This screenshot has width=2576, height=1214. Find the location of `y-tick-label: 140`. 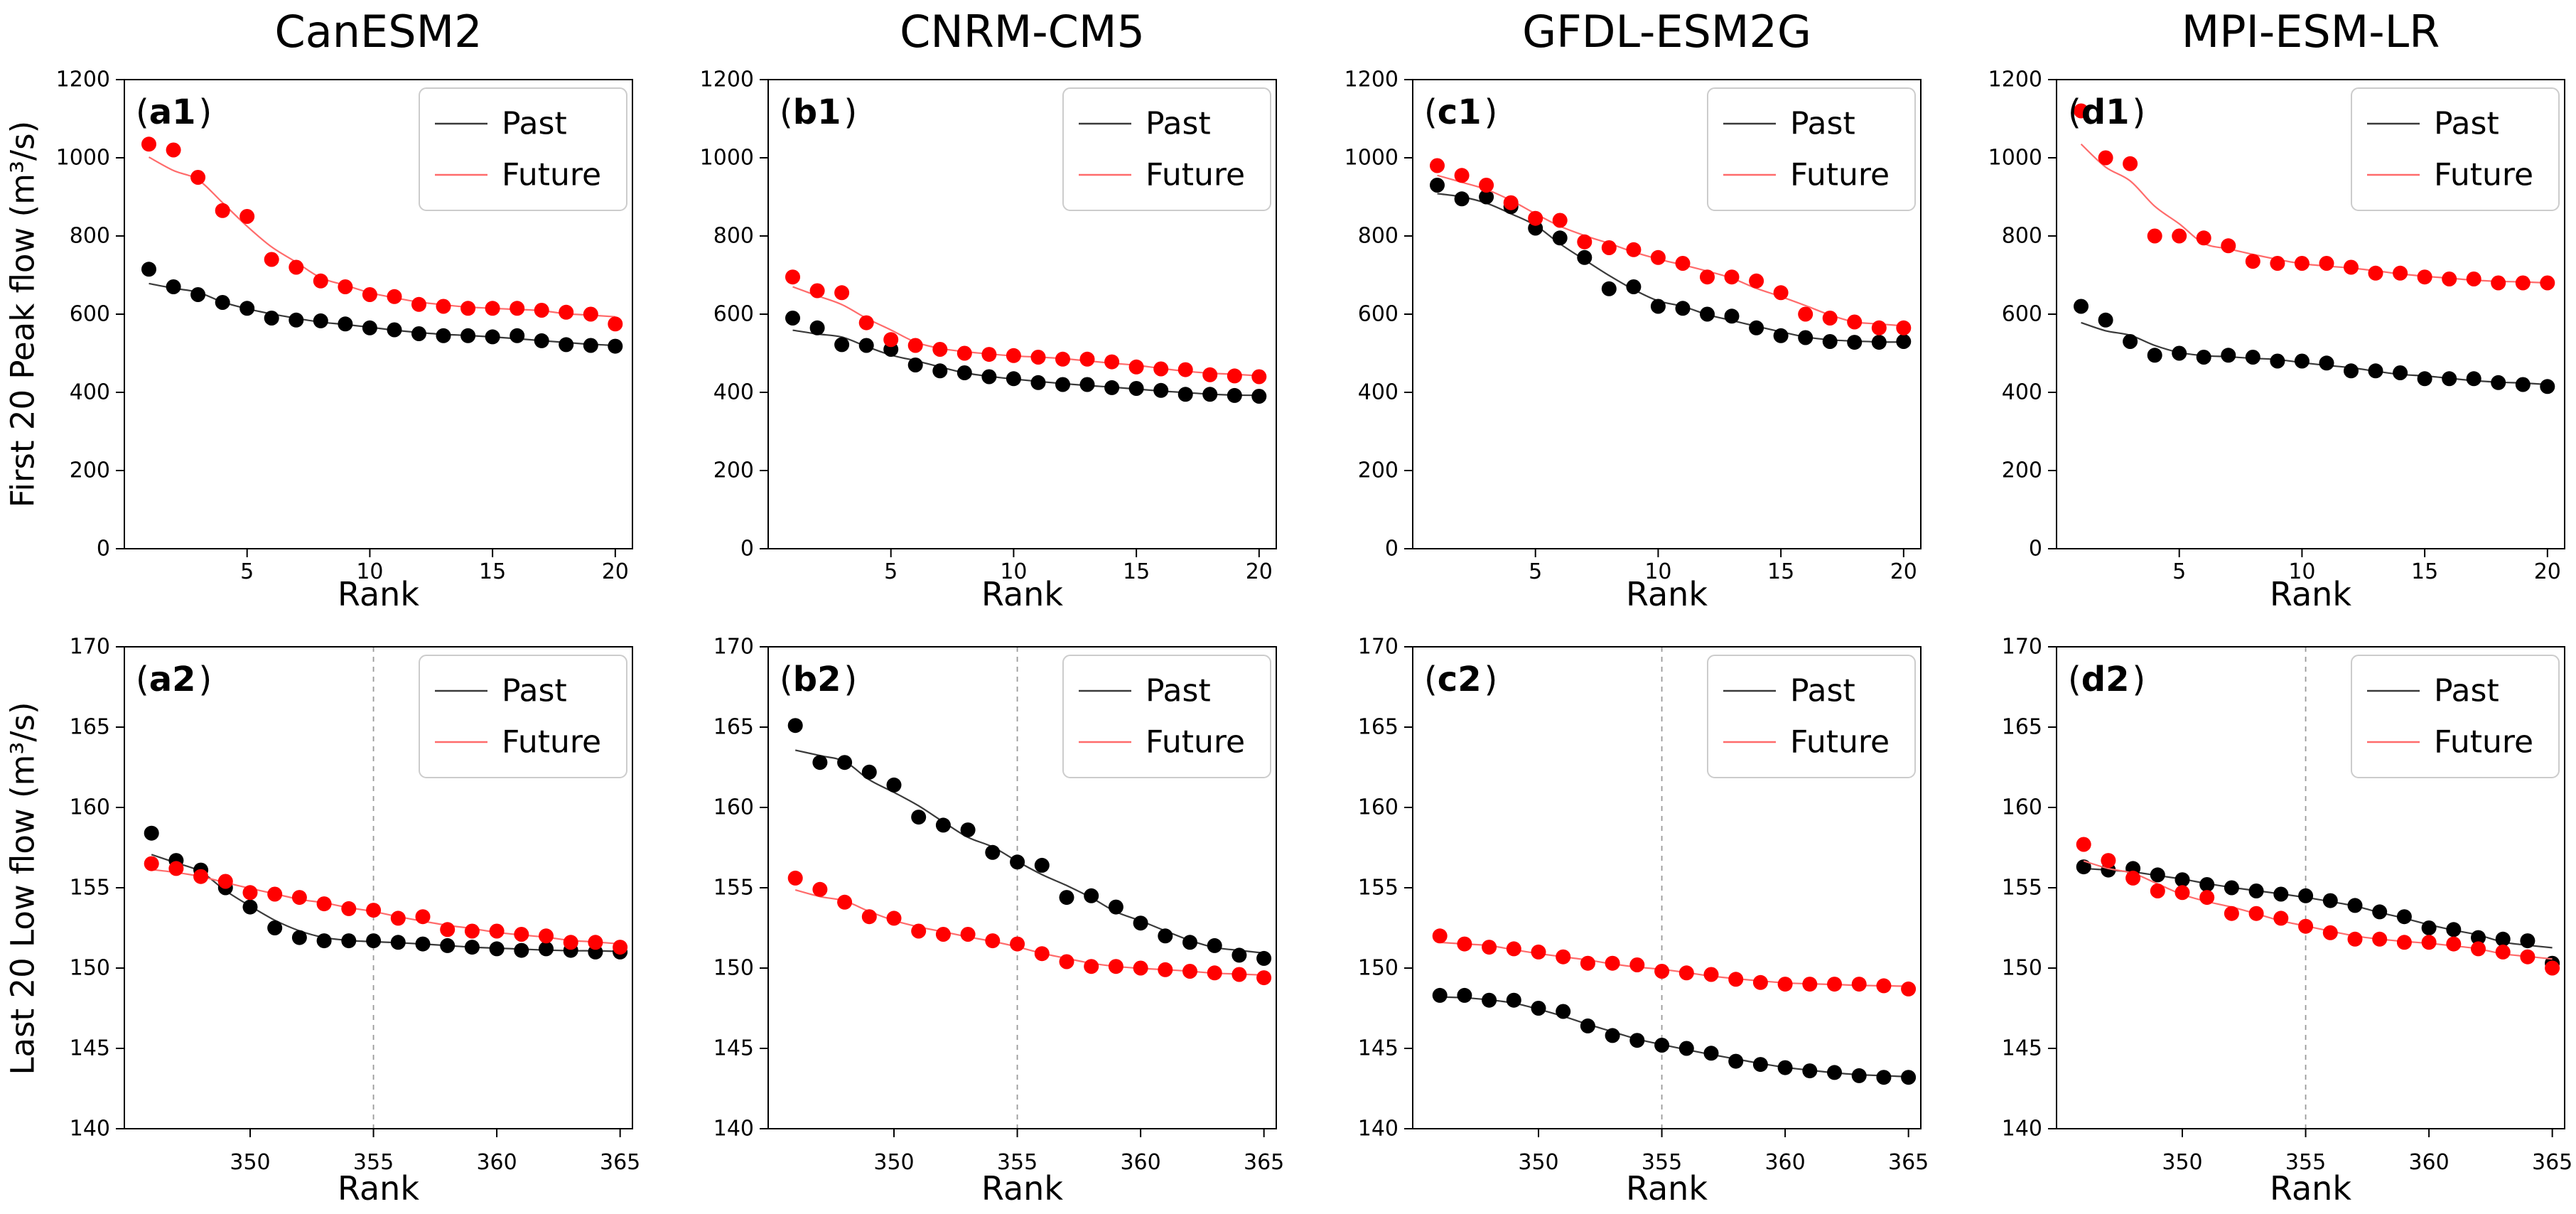

y-tick-label: 140 is located at coordinates (2022, 1129).